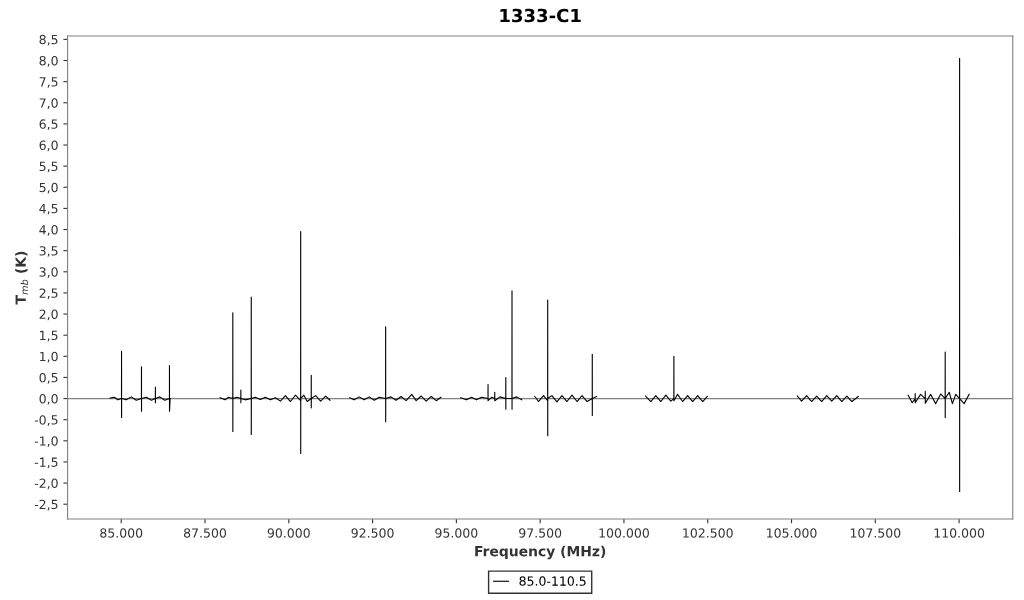 The height and width of the screenshot is (600, 1024). Describe the element at coordinates (205, 533) in the screenshot. I see `x-tick-label: 87.500` at that location.